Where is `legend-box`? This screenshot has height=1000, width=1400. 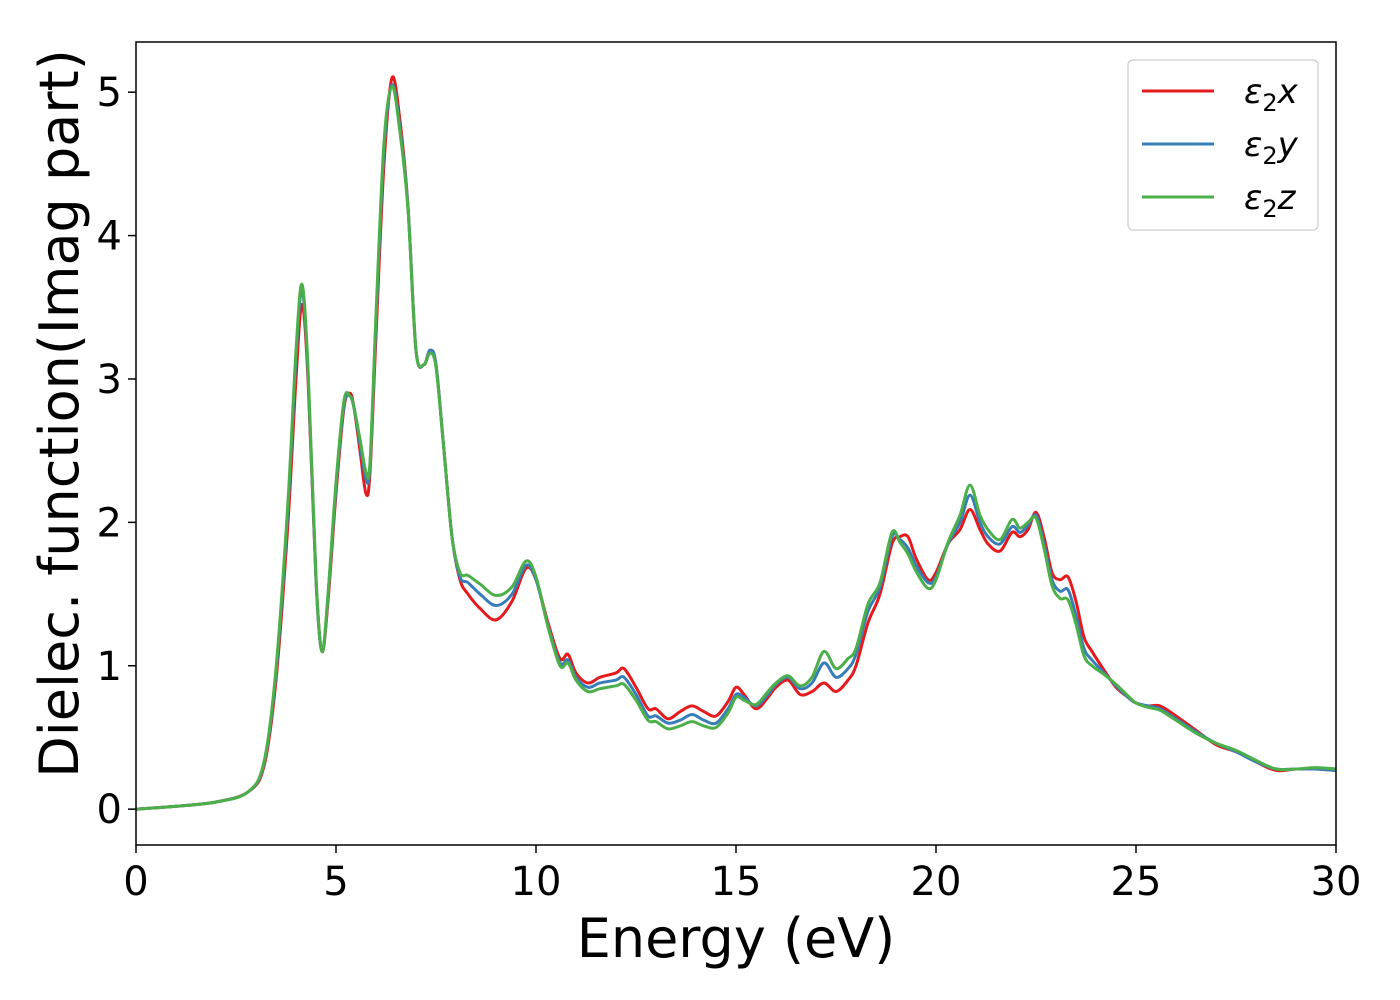 legend-box is located at coordinates (1223, 145).